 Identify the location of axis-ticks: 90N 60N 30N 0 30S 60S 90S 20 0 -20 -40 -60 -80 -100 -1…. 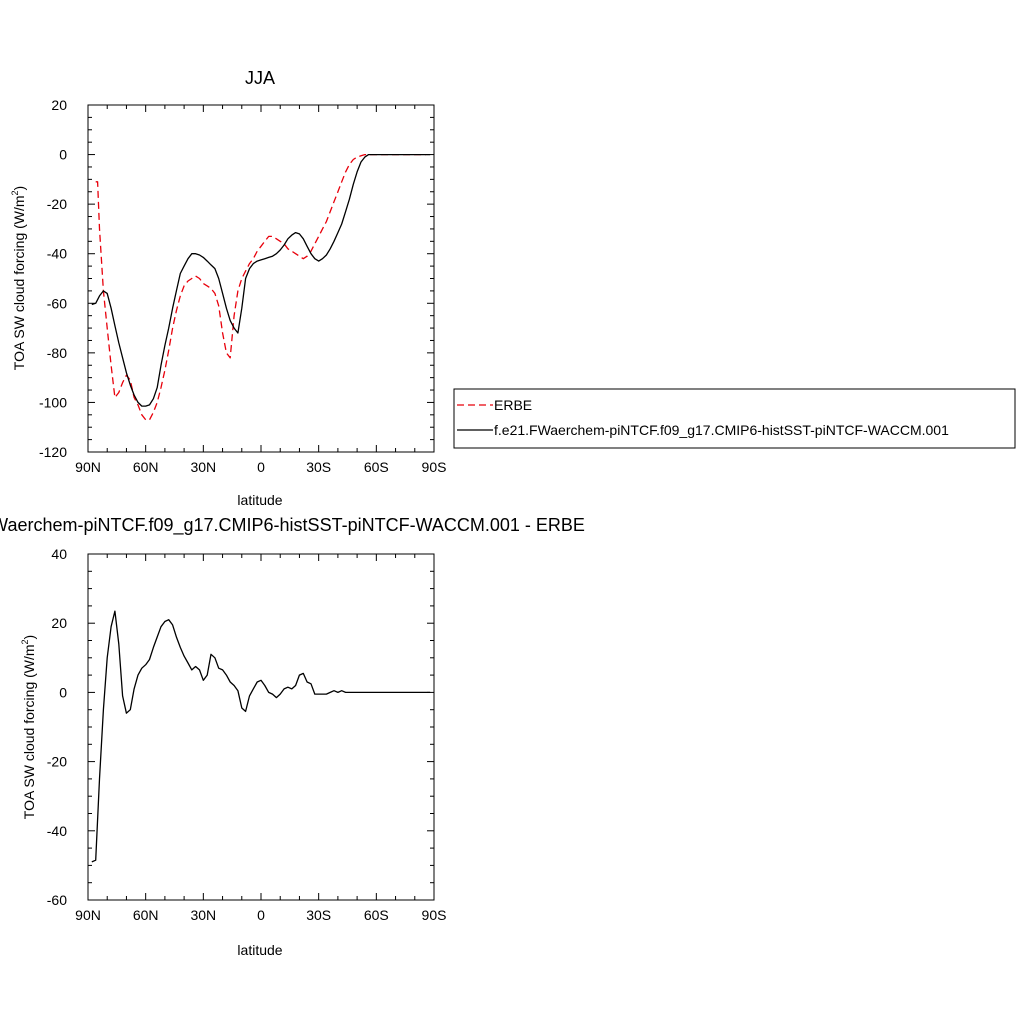
(242, 286).